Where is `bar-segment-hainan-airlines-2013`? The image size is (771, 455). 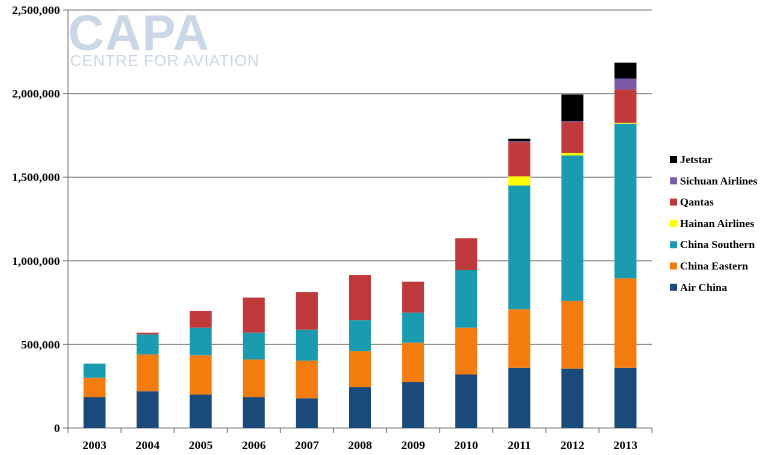
bar-segment-hainan-airlines-2013 is located at coordinates (625, 123).